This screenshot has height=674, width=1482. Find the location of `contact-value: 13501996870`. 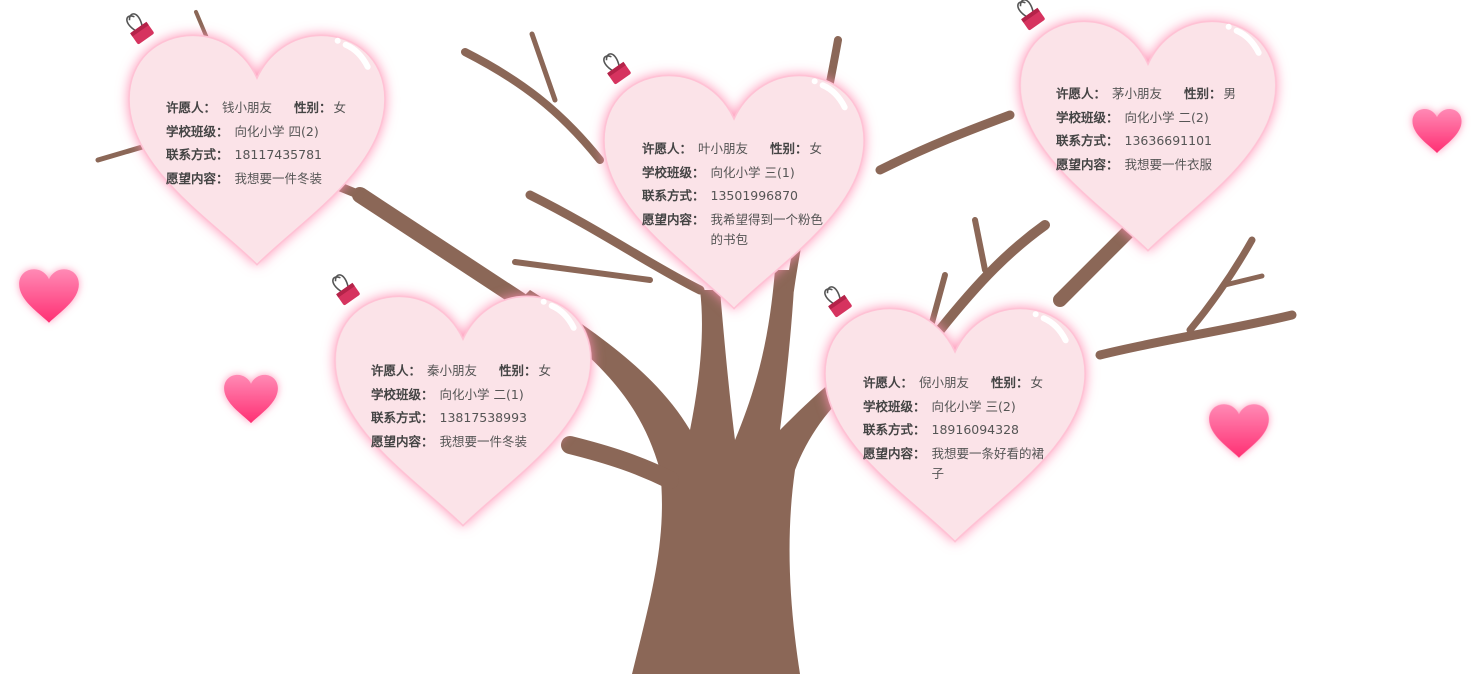

contact-value: 13501996870 is located at coordinates (754, 195).